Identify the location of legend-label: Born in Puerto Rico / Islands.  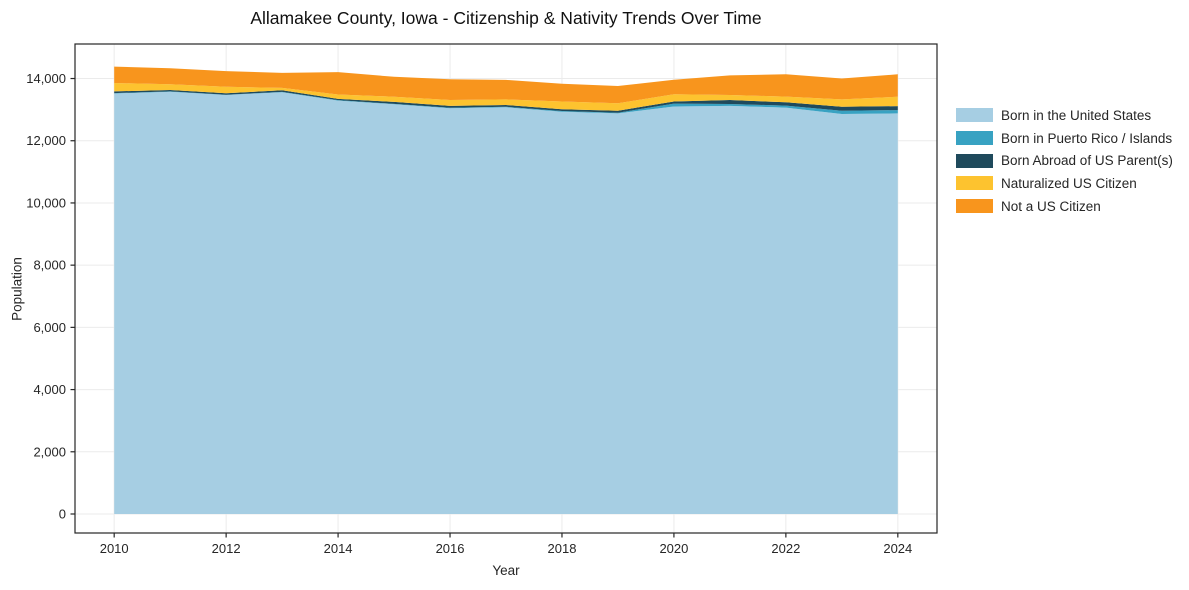
(1087, 138).